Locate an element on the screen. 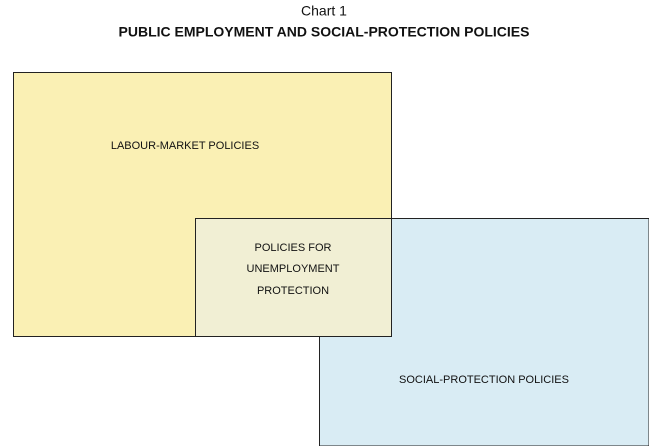 Image resolution: width=649 pixels, height=446 pixels. chart-label: Chart 1 is located at coordinates (324, 11).